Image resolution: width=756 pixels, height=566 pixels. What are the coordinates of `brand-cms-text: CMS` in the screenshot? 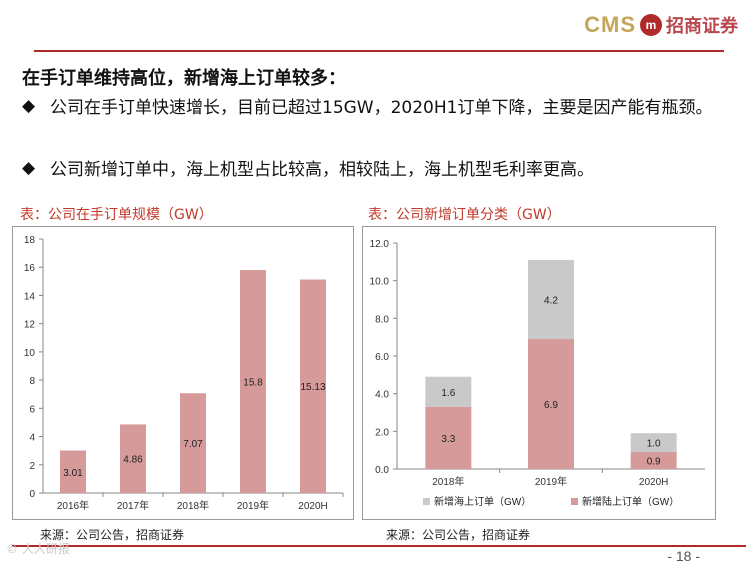 It's located at (610, 24).